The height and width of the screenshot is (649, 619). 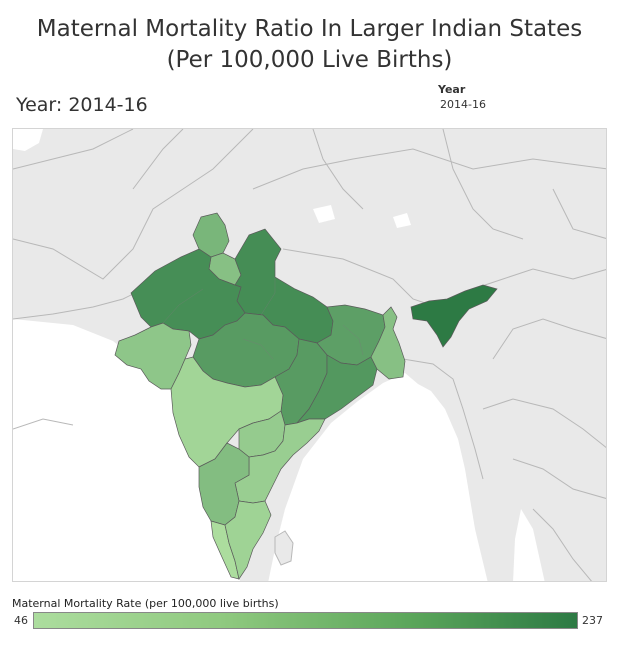 What do you see at coordinates (21, 620) in the screenshot?
I see `legend-min-value: 46` at bounding box center [21, 620].